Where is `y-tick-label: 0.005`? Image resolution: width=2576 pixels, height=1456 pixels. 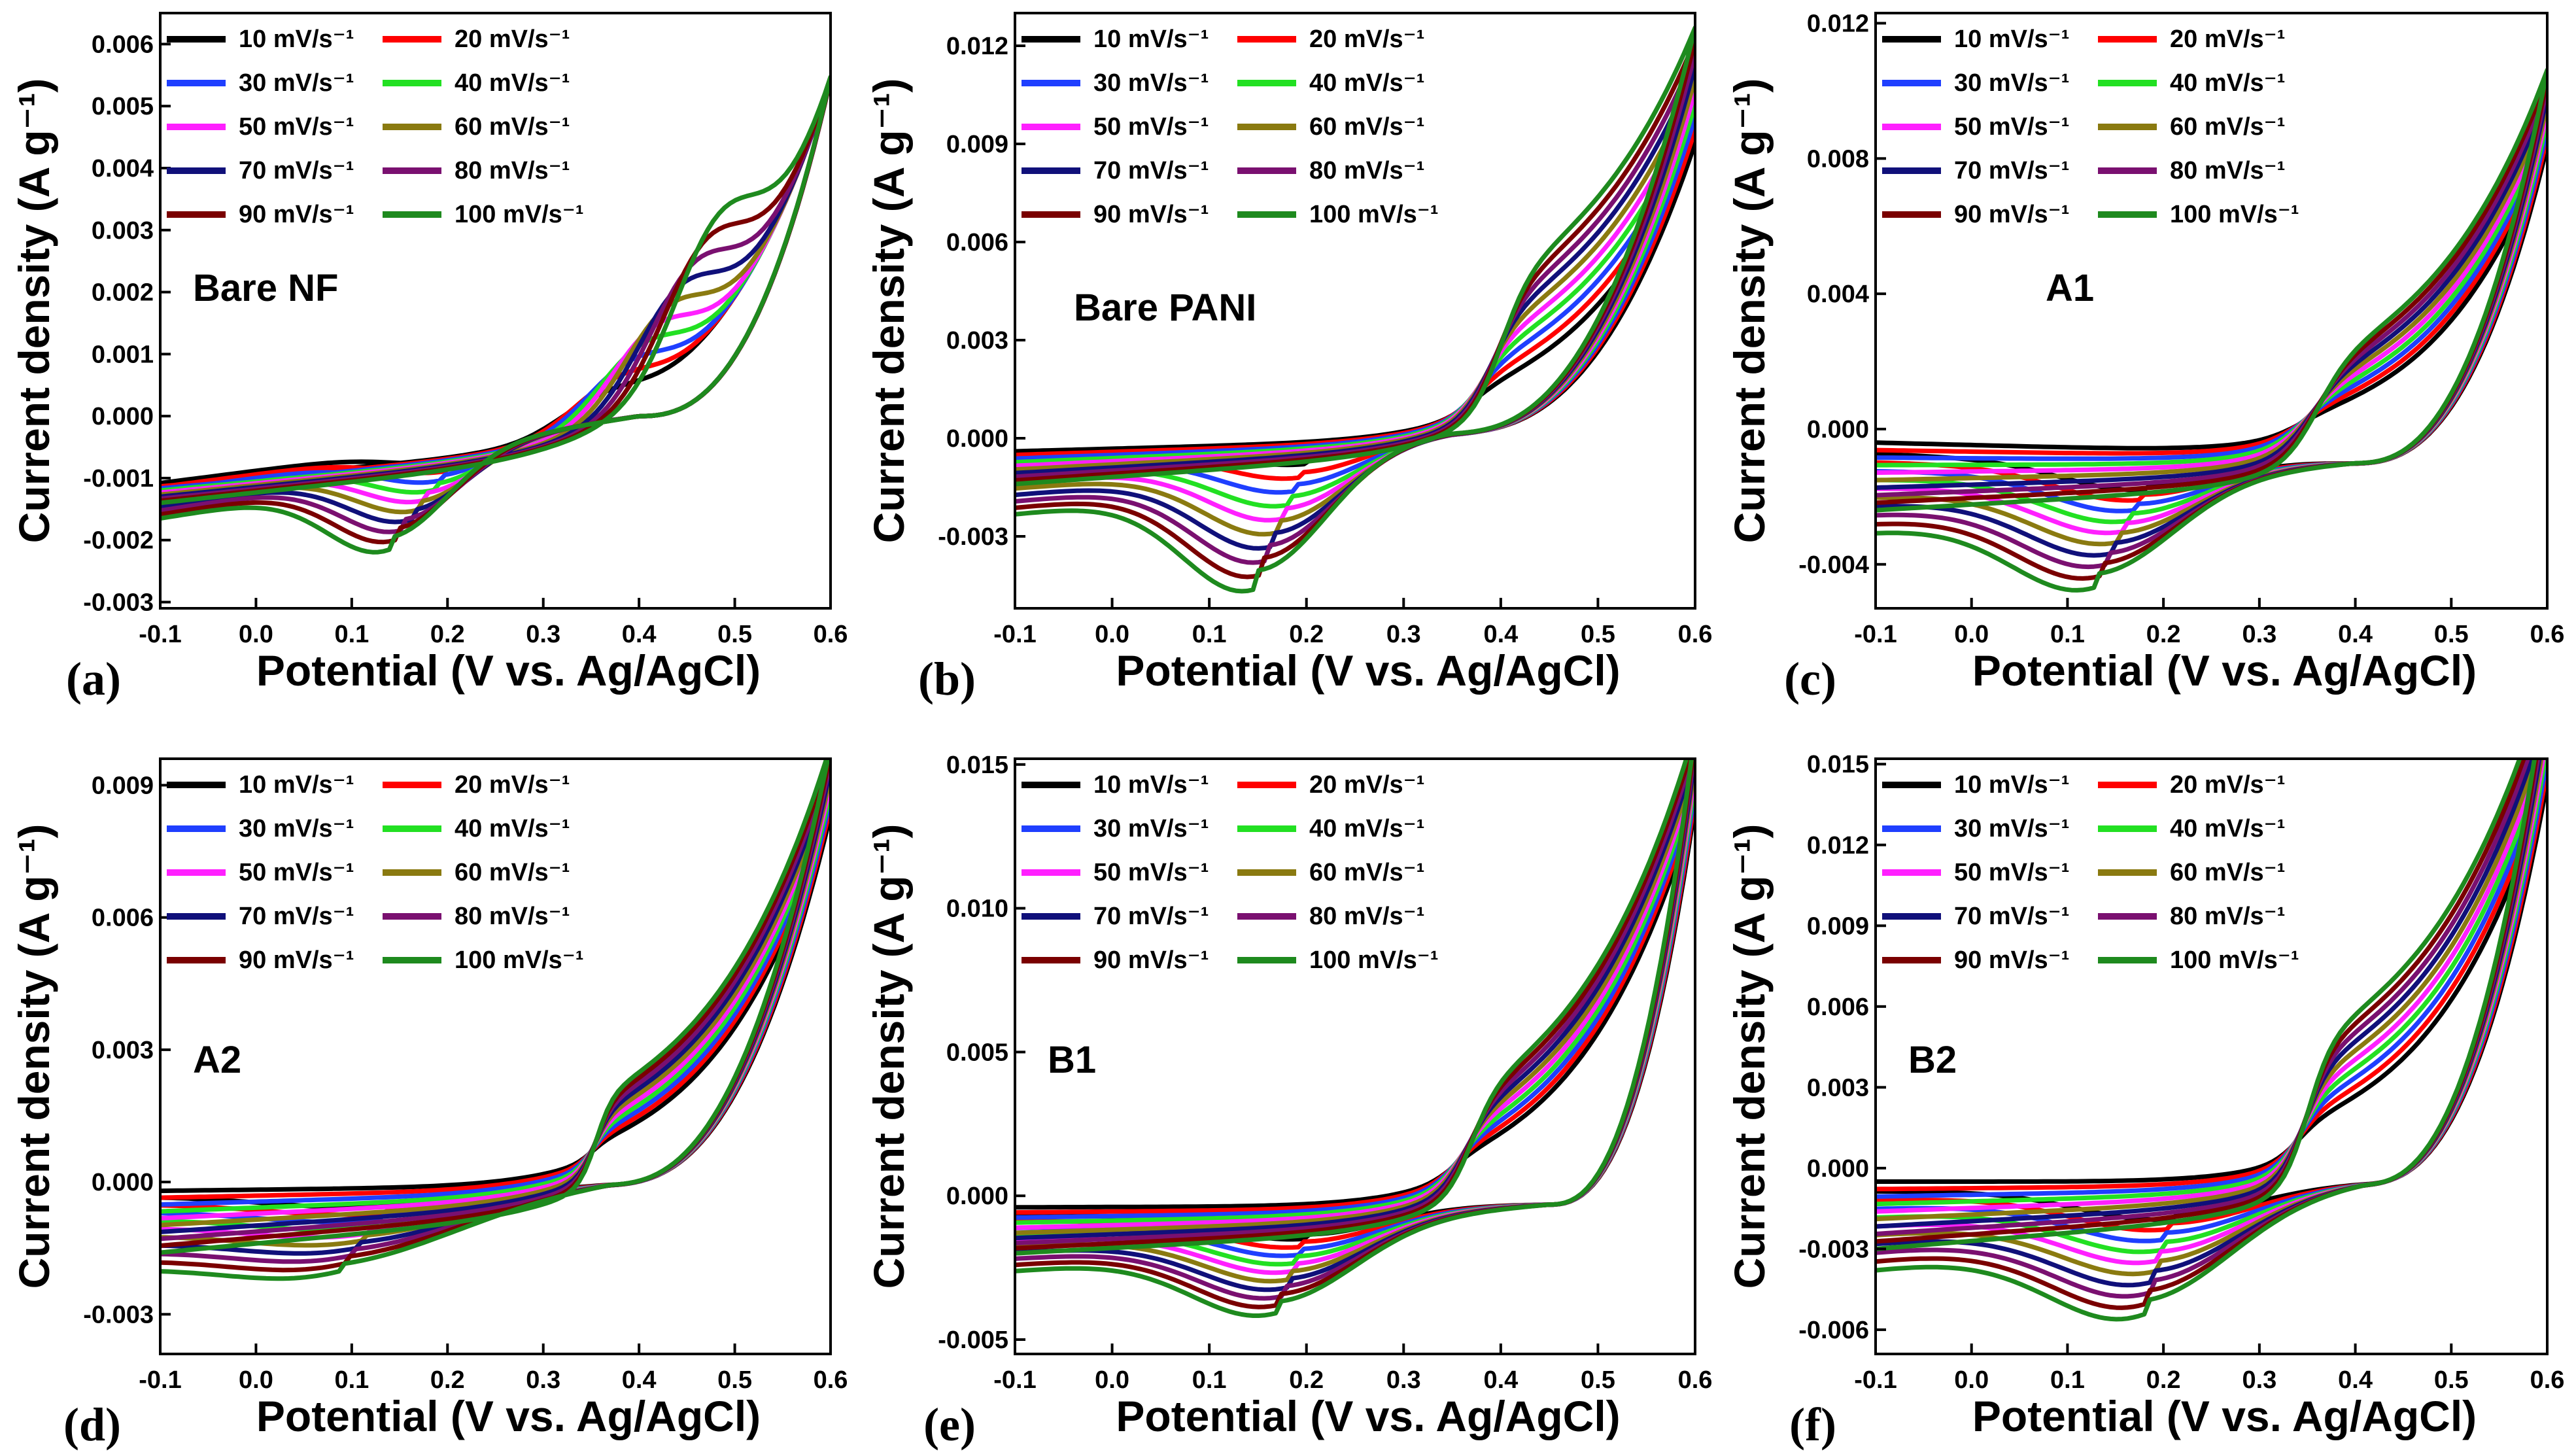
y-tick-label: 0.005 is located at coordinates (977, 1052).